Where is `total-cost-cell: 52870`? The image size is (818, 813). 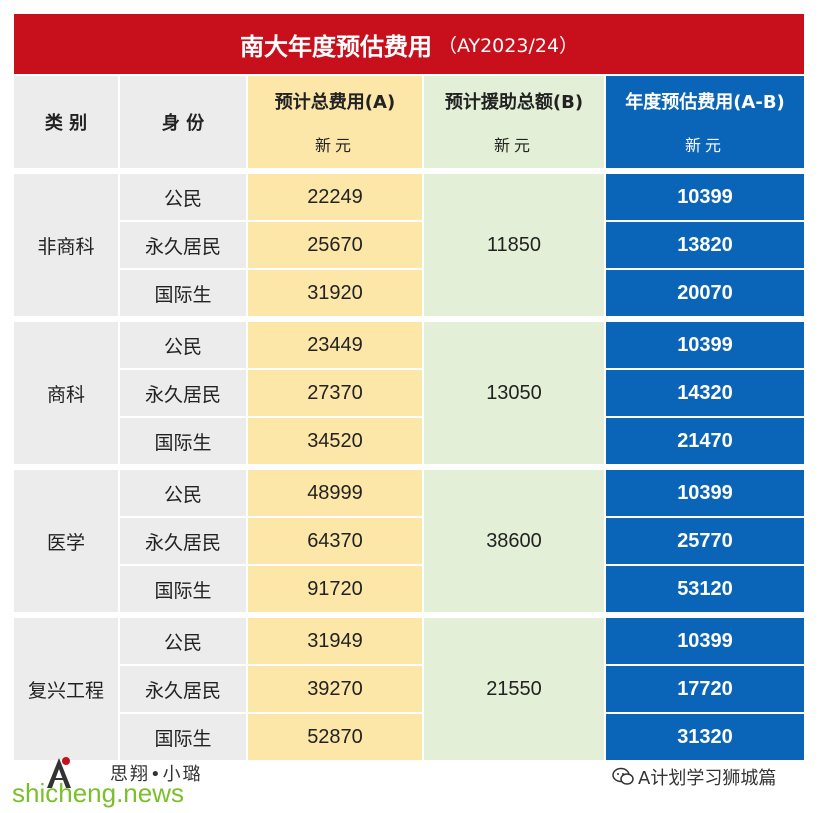 total-cost-cell: 52870 is located at coordinates (335, 737).